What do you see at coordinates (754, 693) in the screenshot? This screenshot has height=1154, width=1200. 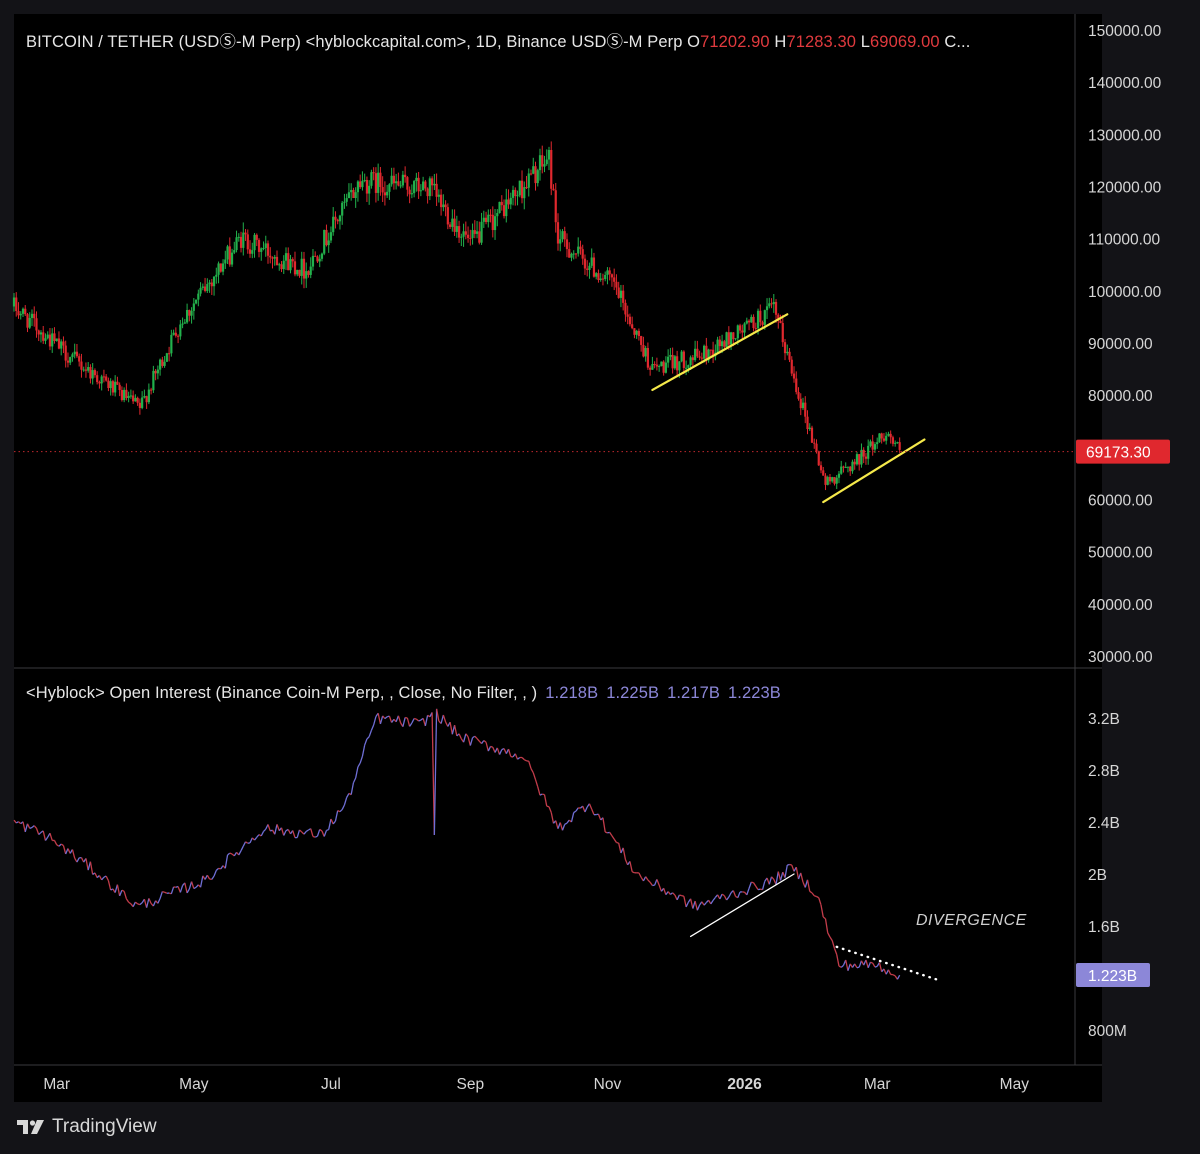 I see `oi-value-4: 1.223B` at bounding box center [754, 693].